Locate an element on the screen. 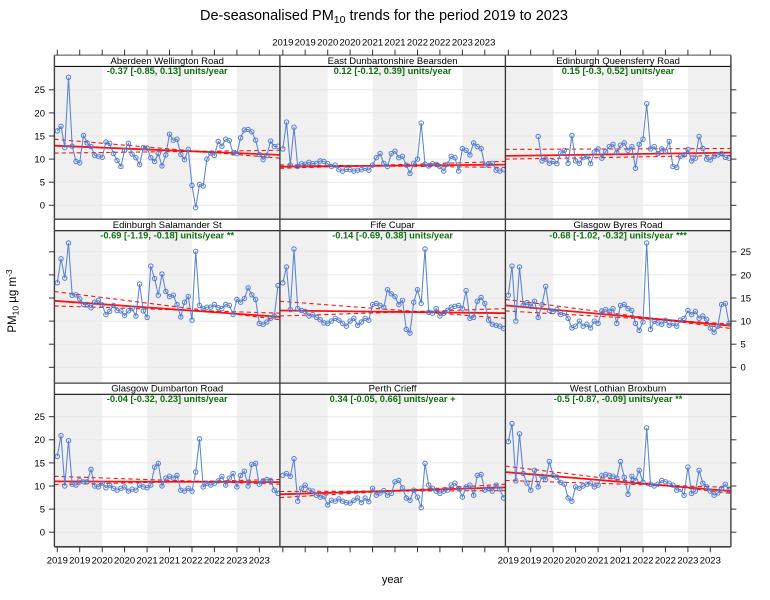 Image resolution: width=770 pixels, height=600 pixels. svg-text:-0.68 [-1.02, -0.32] units/yea: -0.68 [-1.02, -0.32] units/year *** is located at coordinates (618, 235).